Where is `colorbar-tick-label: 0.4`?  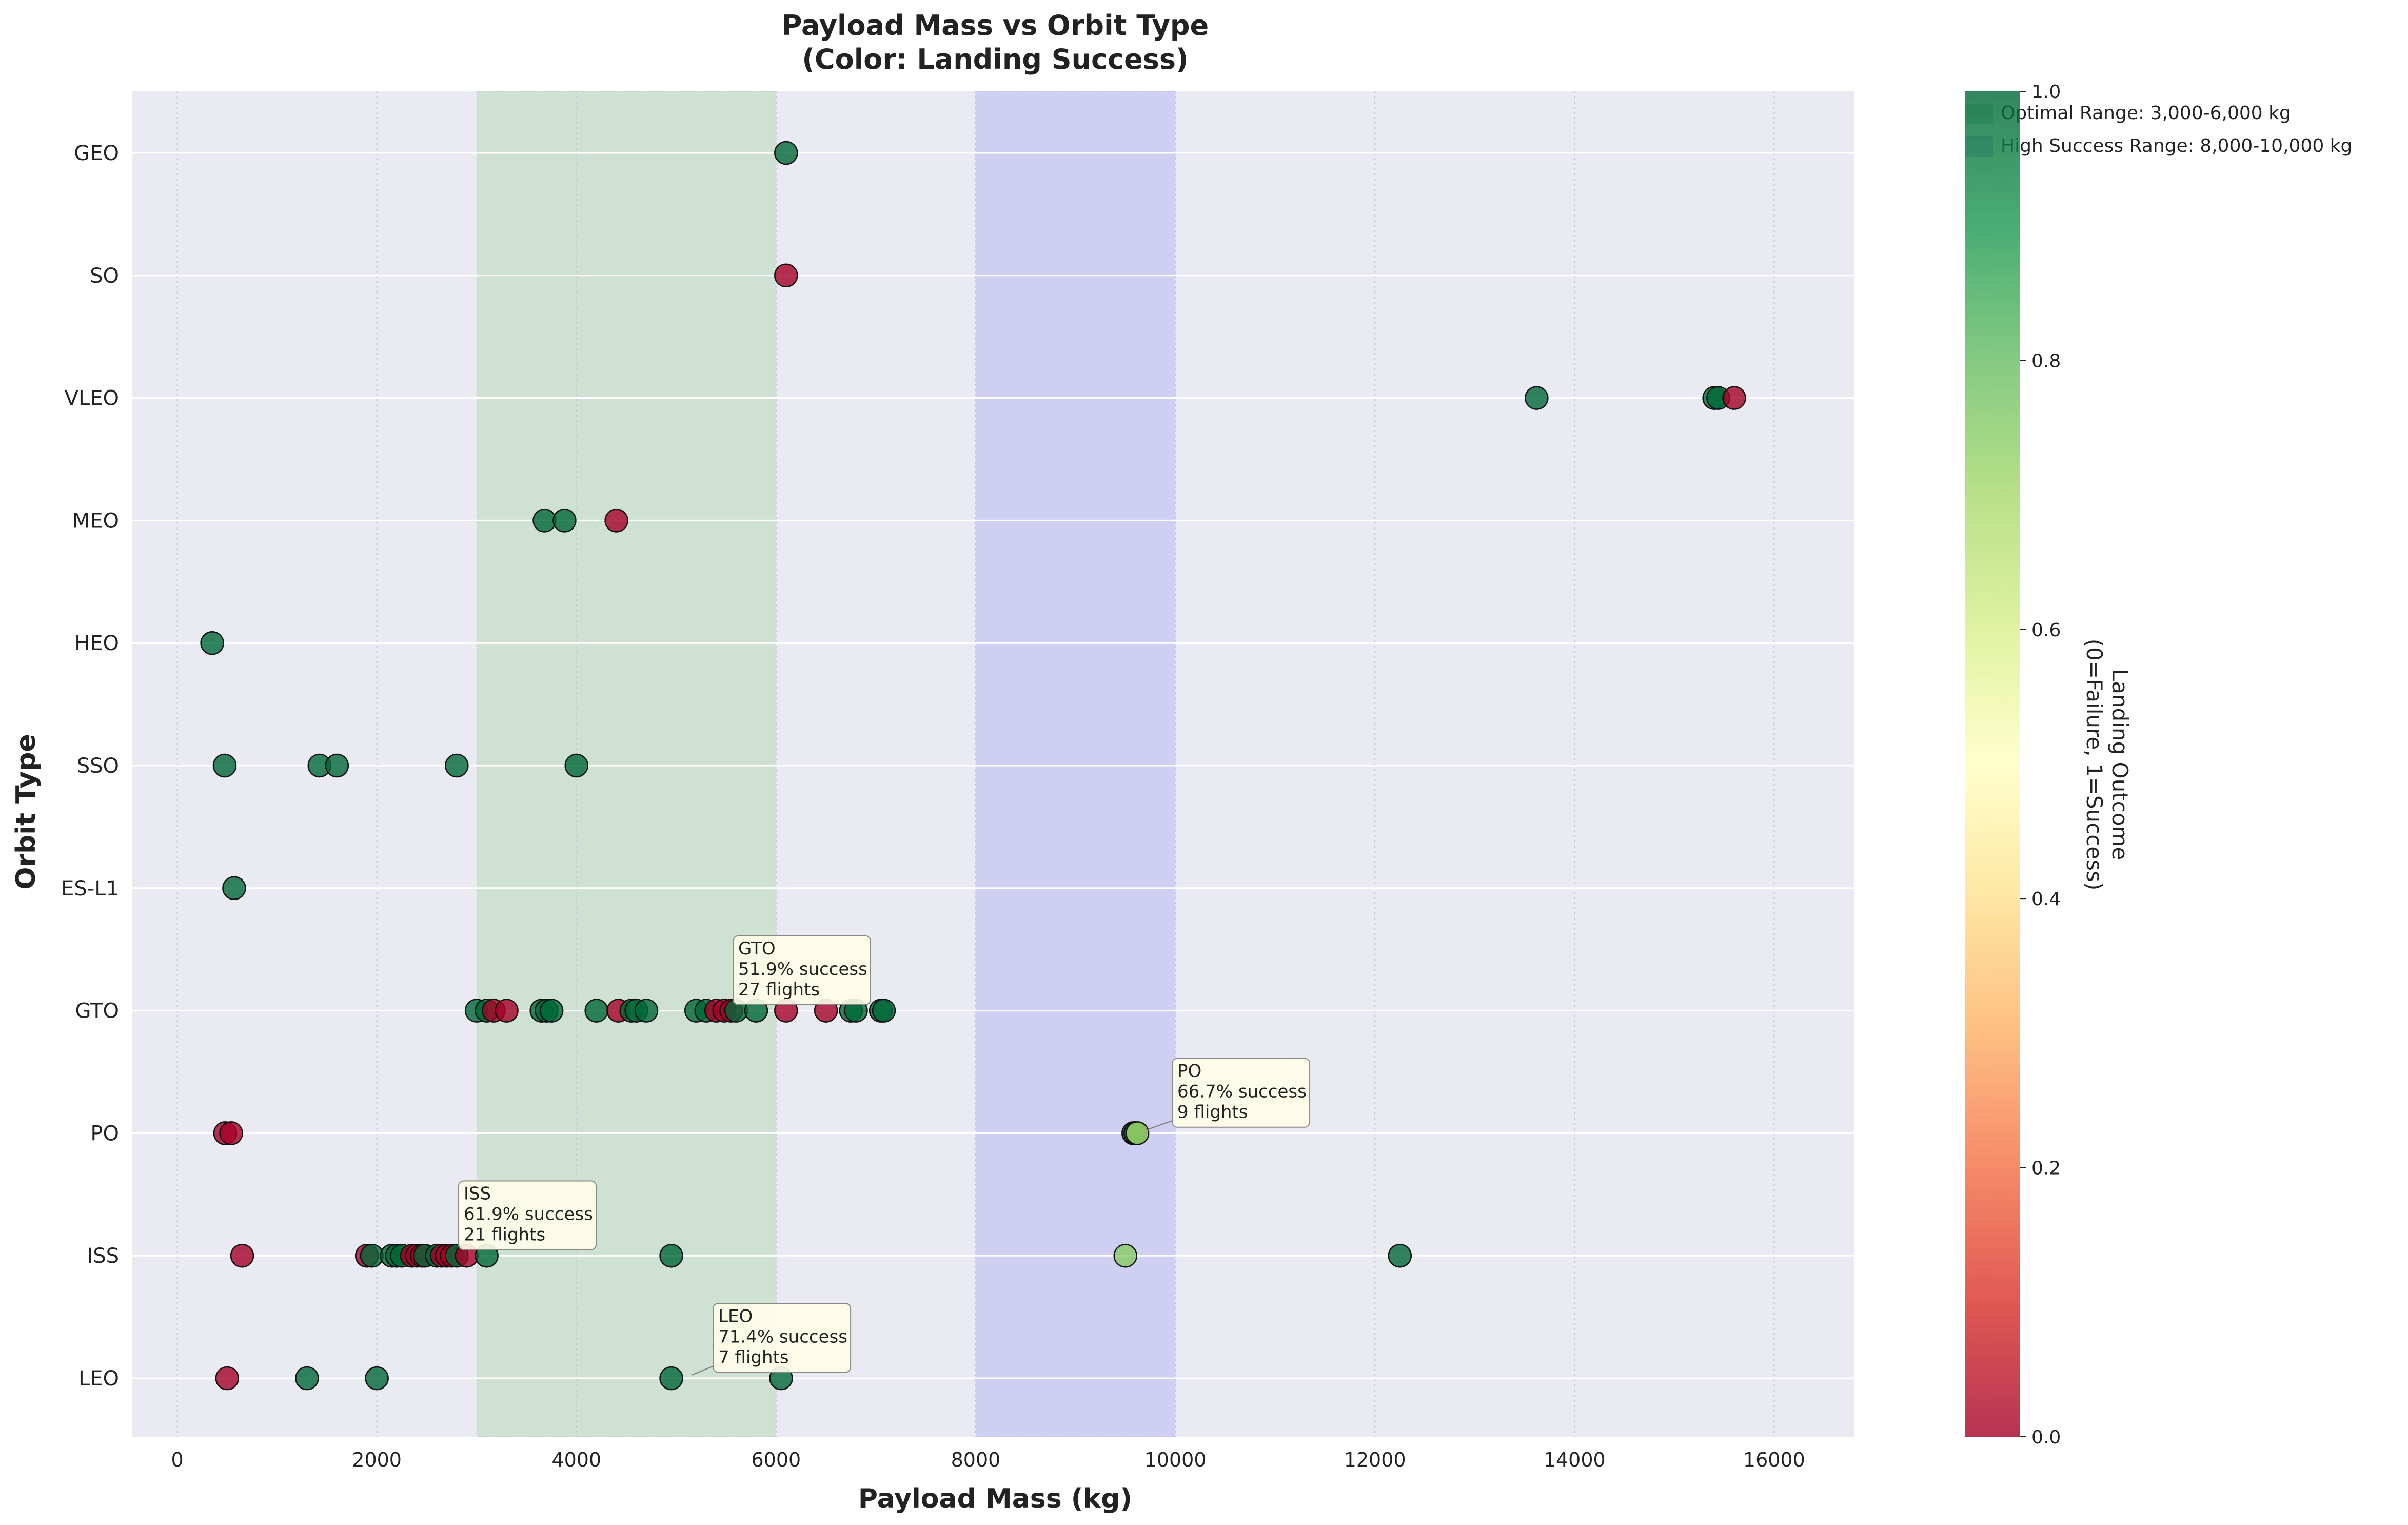 colorbar-tick-label: 0.4 is located at coordinates (2046, 899).